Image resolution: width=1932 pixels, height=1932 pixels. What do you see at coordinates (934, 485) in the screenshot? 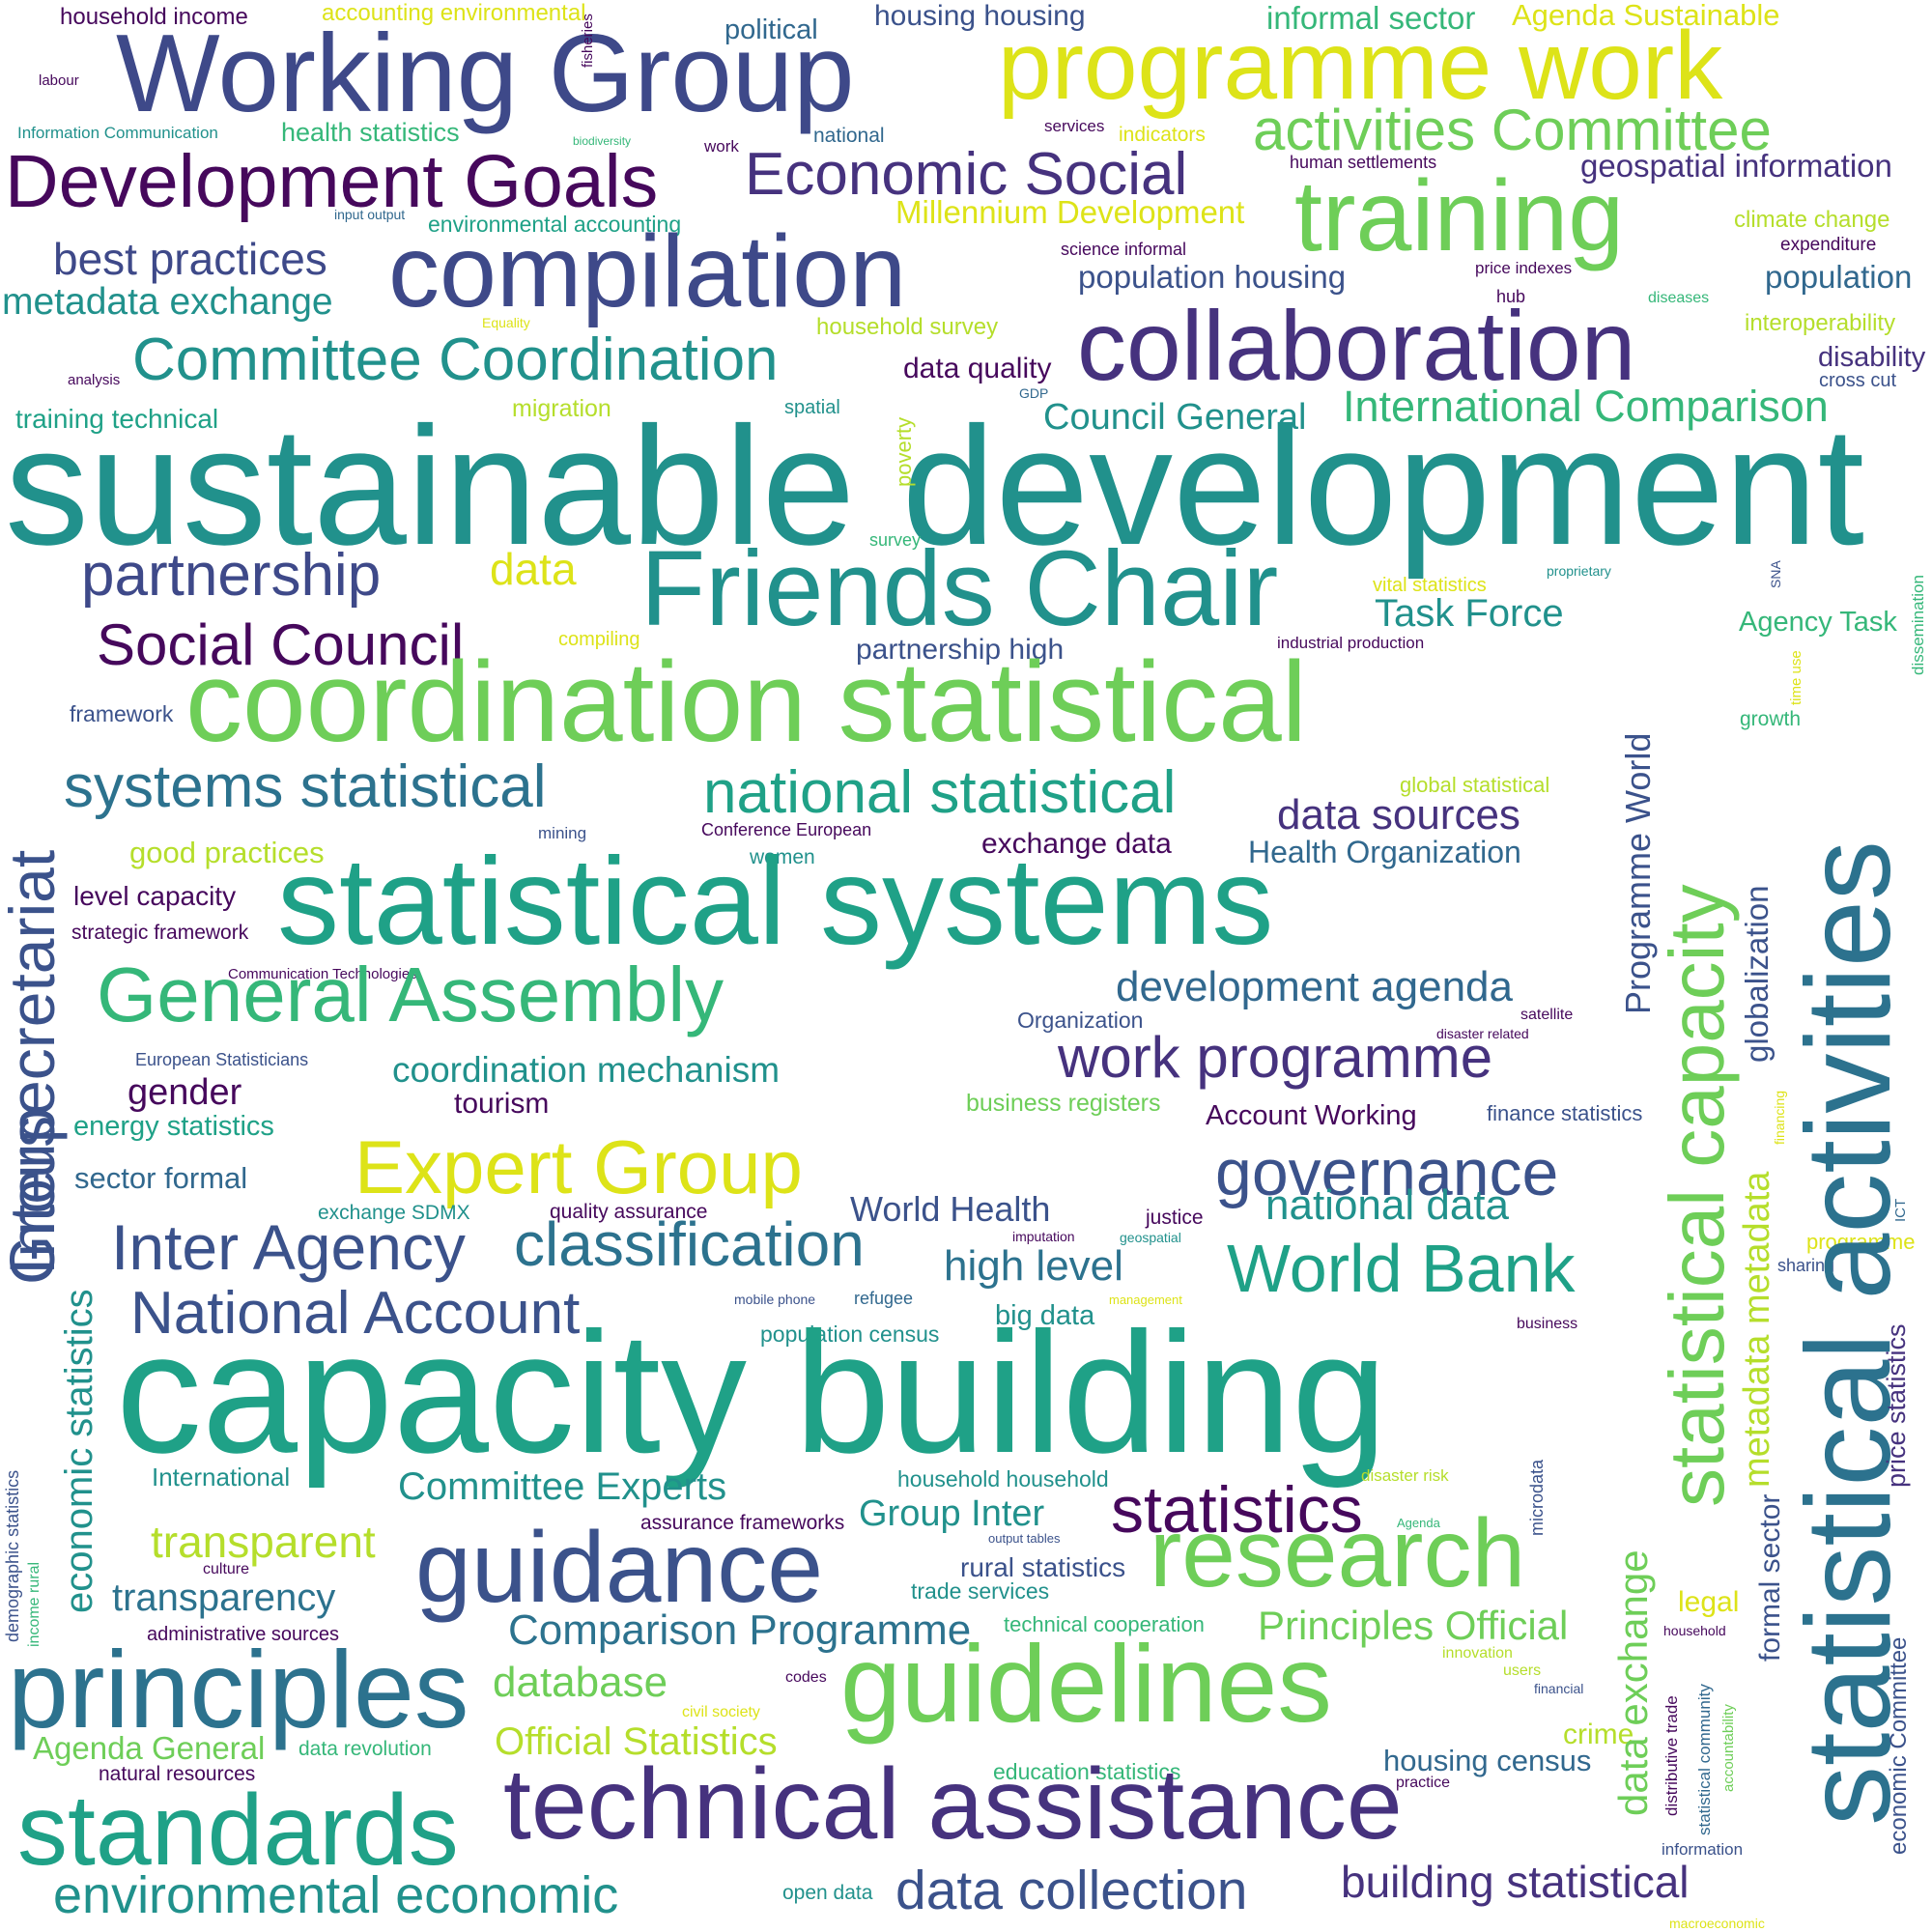
I see `word: sustainable development` at bounding box center [934, 485].